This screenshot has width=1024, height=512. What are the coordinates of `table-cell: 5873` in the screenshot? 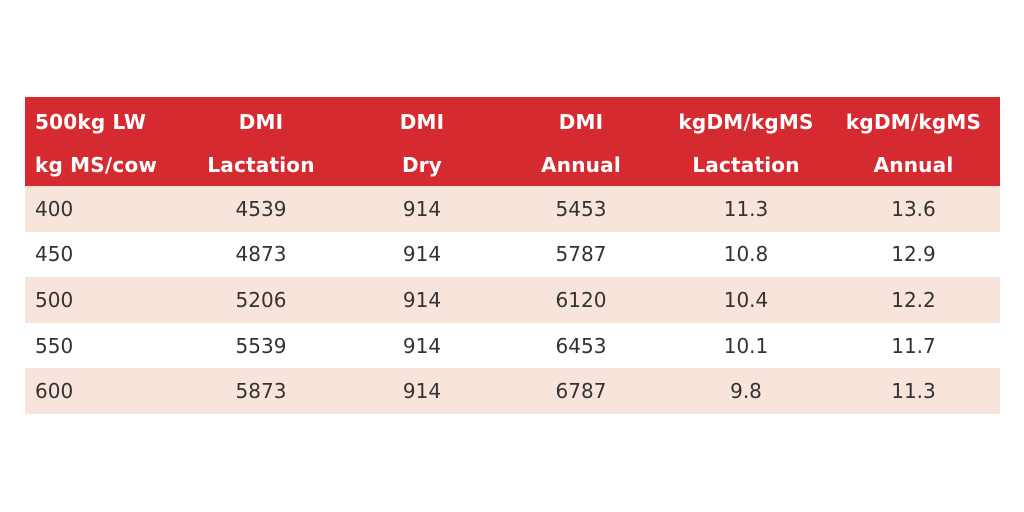 It's located at (261, 391).